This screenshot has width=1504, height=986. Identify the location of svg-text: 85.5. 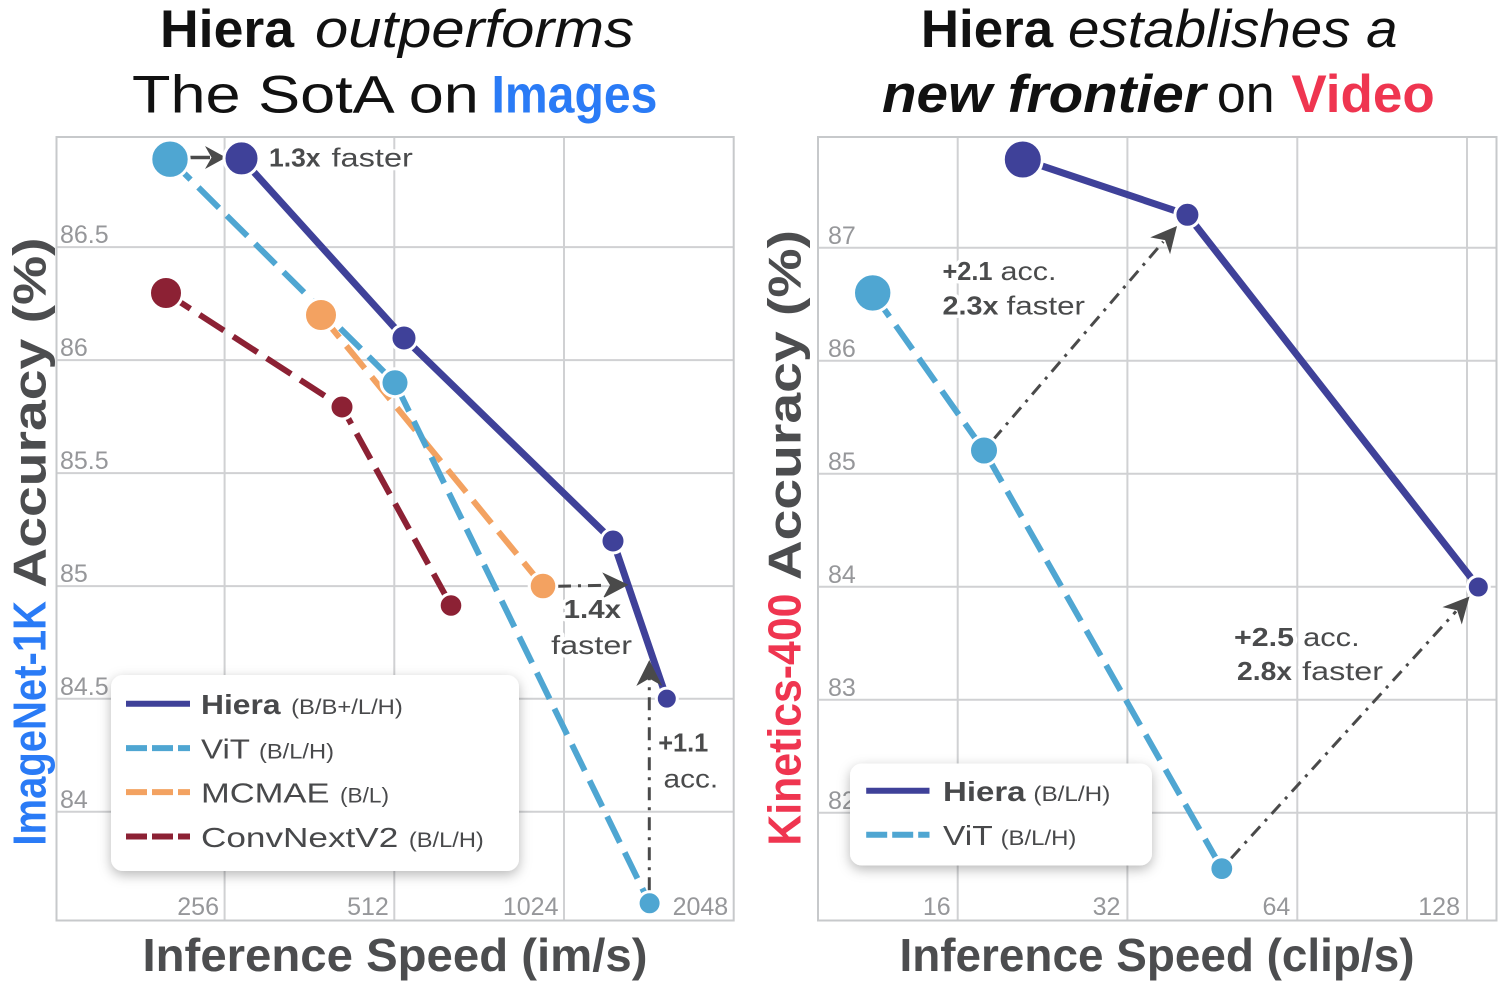
(84, 461).